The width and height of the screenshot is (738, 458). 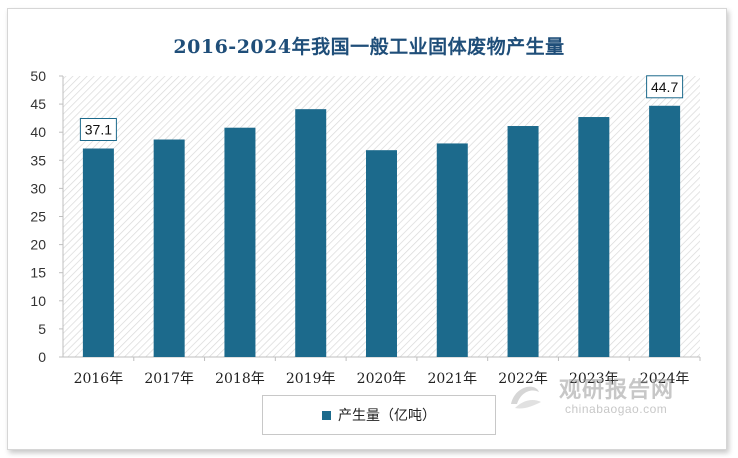 What do you see at coordinates (38, 188) in the screenshot?
I see `y-tick-label: 30` at bounding box center [38, 188].